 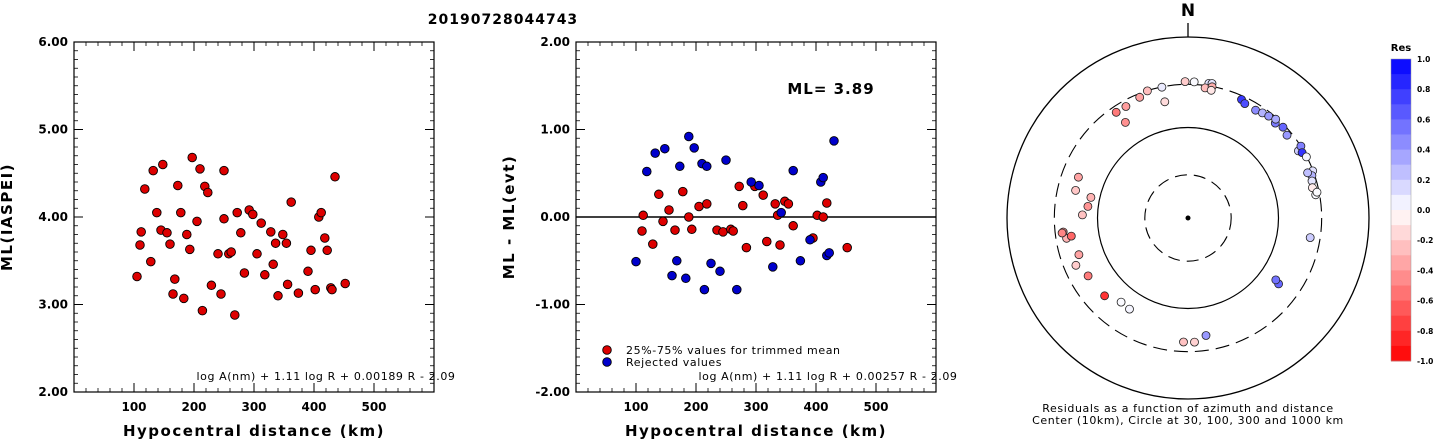 What do you see at coordinates (253, 407) in the screenshot?
I see `x-tick-label: 300` at bounding box center [253, 407].